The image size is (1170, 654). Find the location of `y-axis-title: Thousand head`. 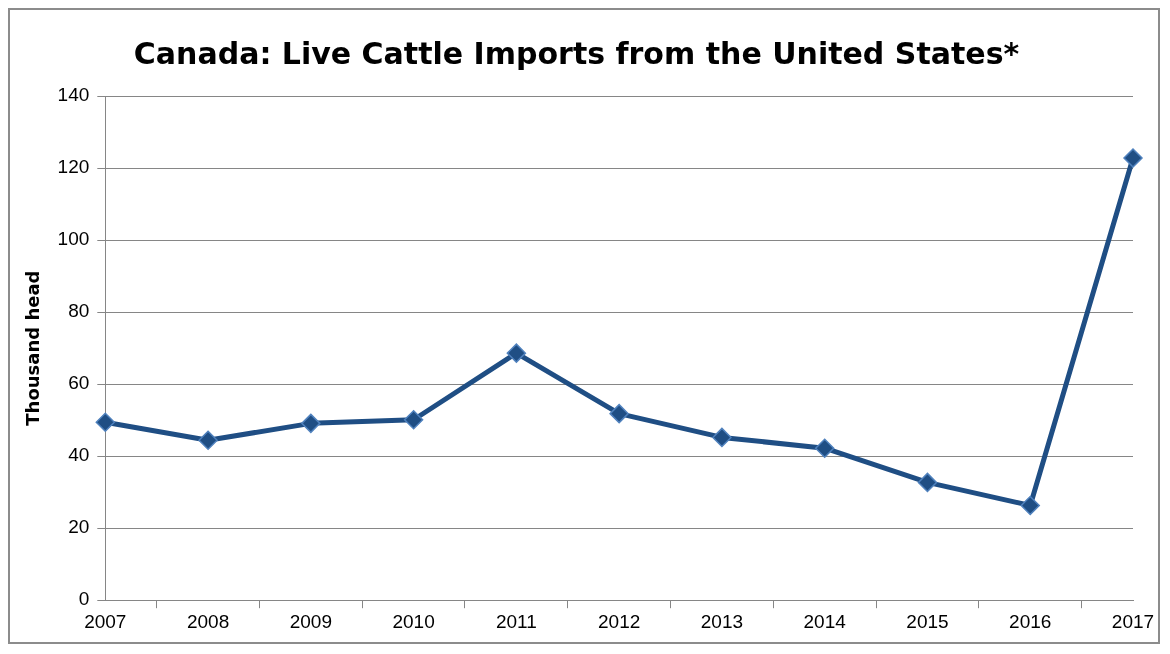

y-axis-title: Thousand head is located at coordinates (33, 348).